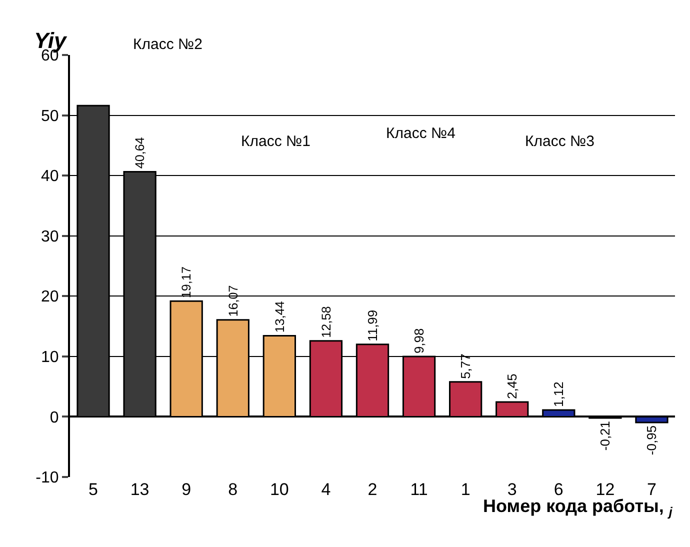  I want to click on data-label: 40,64, so click(140, 153).